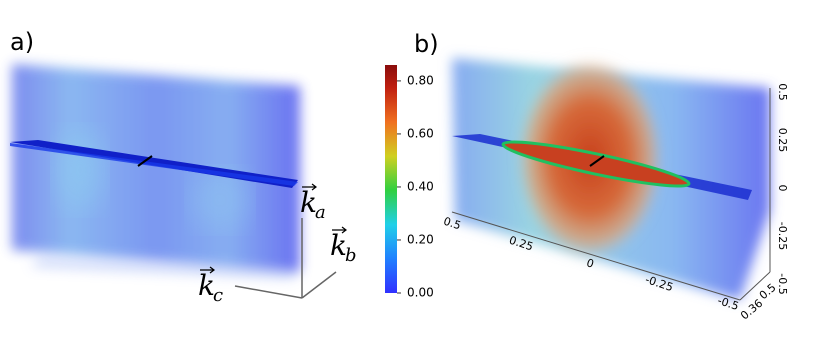  Describe the element at coordinates (420, 186) in the screenshot. I see `colorbar-tick-label: 0.40` at that location.